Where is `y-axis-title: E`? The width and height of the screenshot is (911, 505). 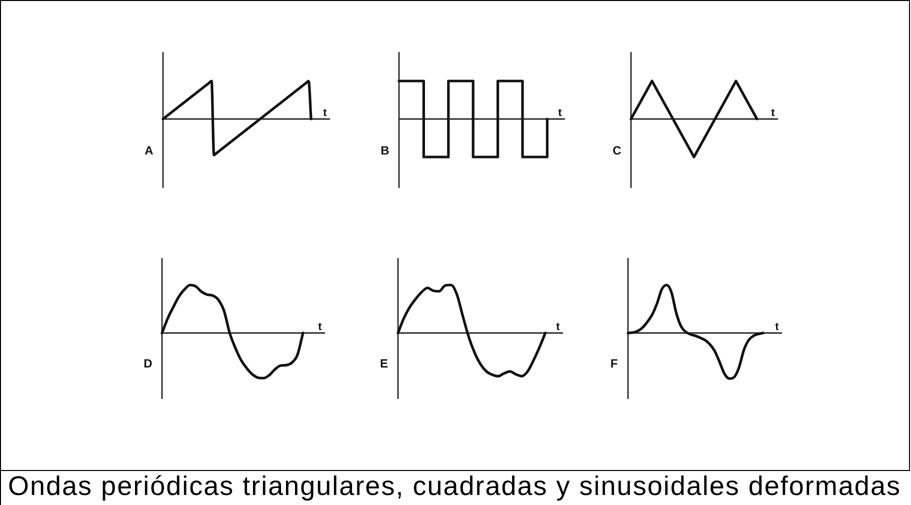 y-axis-title: E is located at coordinates (384, 363).